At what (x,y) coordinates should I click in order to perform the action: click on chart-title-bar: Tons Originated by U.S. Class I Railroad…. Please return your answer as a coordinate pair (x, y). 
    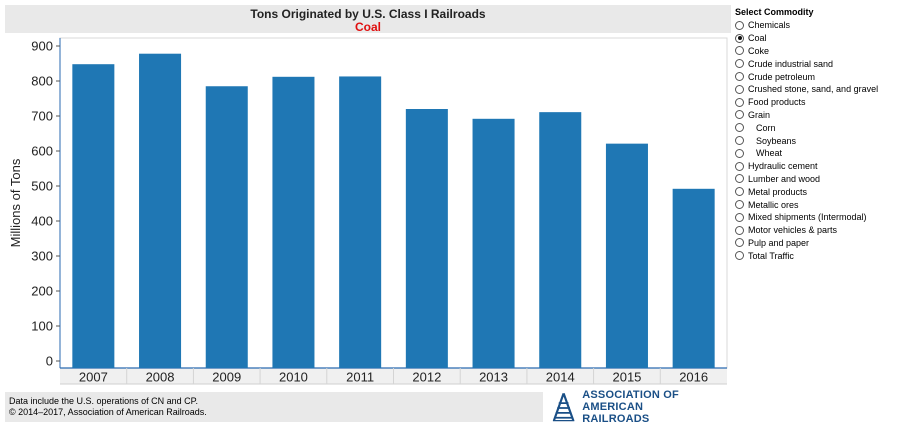
    Looking at the image, I should click on (368, 19).